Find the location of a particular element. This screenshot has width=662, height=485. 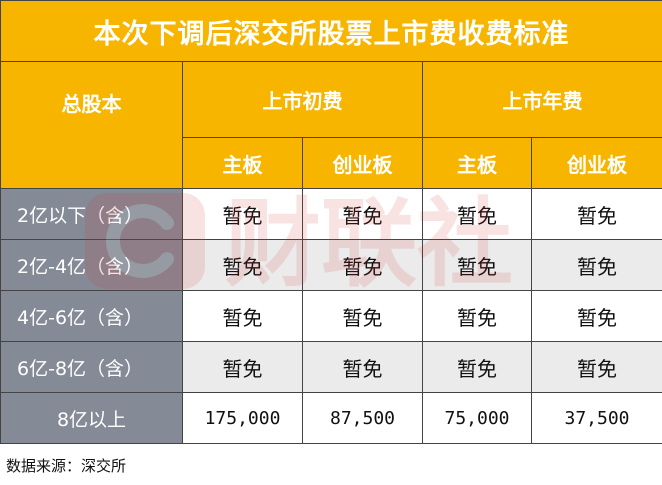

header-total-shares: 总股本 is located at coordinates (91, 125).